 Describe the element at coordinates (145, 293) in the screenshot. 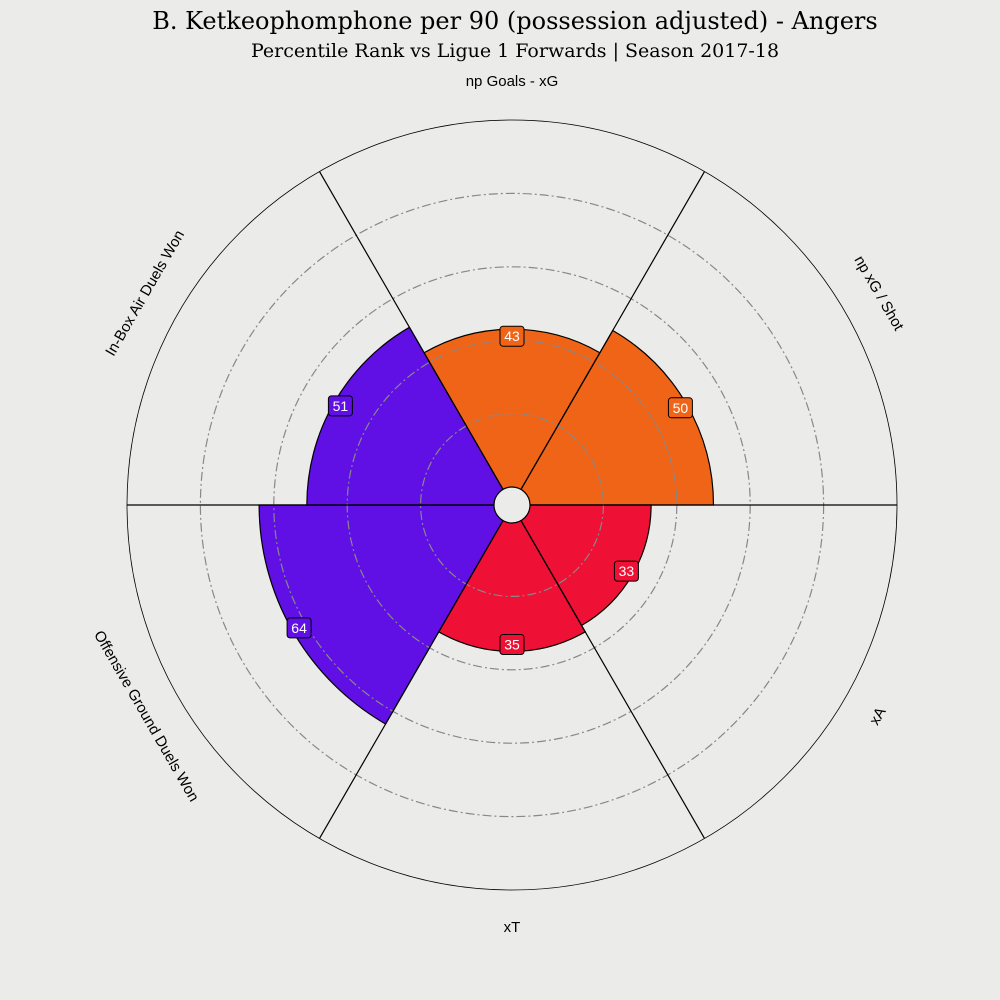

I see `category-label-5: In-Box Air Duels Won` at that location.